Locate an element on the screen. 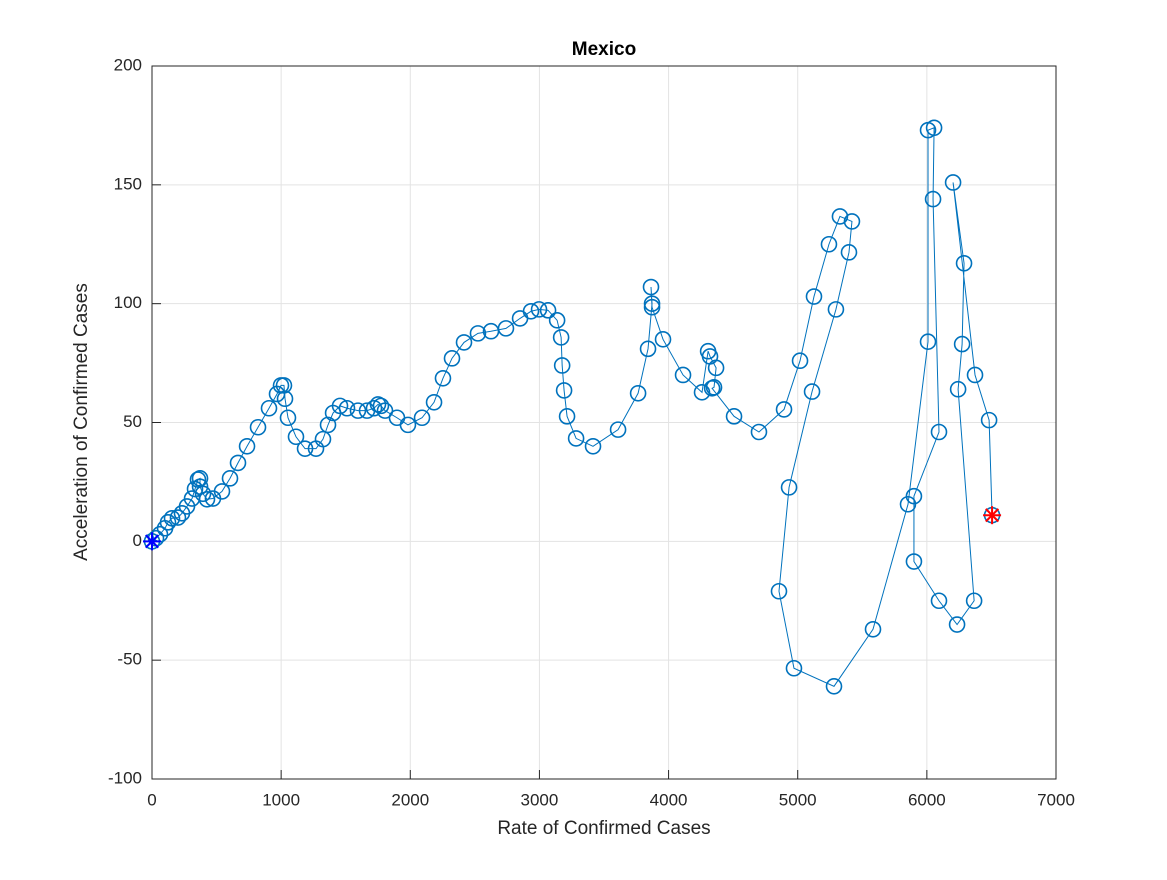 The height and width of the screenshot is (880, 1167). y-tick-label: 200 is located at coordinates (128, 64).